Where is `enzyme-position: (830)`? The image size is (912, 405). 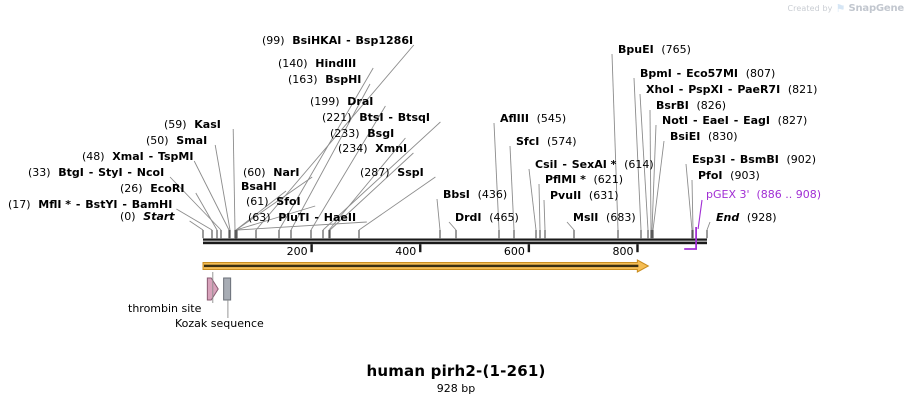 enzyme-position: (830) is located at coordinates (722, 136).